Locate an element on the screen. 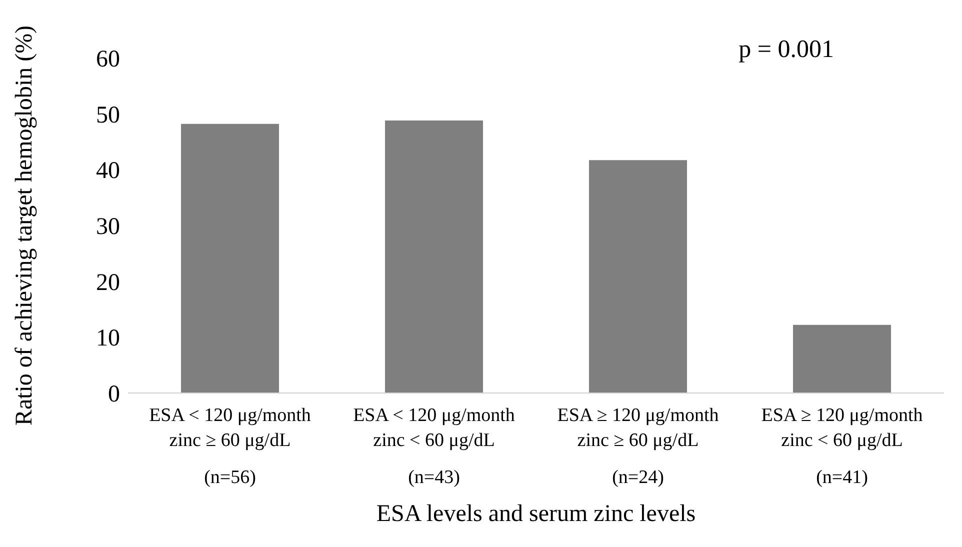  y-tick-label: 0 is located at coordinates (114, 395).